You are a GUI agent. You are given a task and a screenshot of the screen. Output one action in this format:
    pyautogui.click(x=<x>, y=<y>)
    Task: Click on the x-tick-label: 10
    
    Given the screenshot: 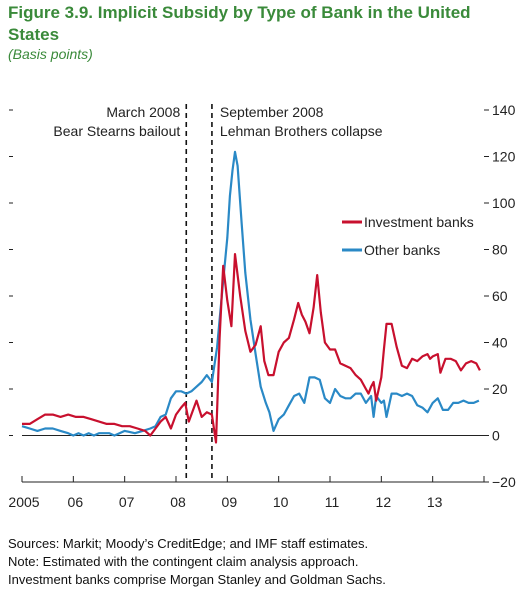 What is the action you would take?
    pyautogui.click(x=281, y=502)
    